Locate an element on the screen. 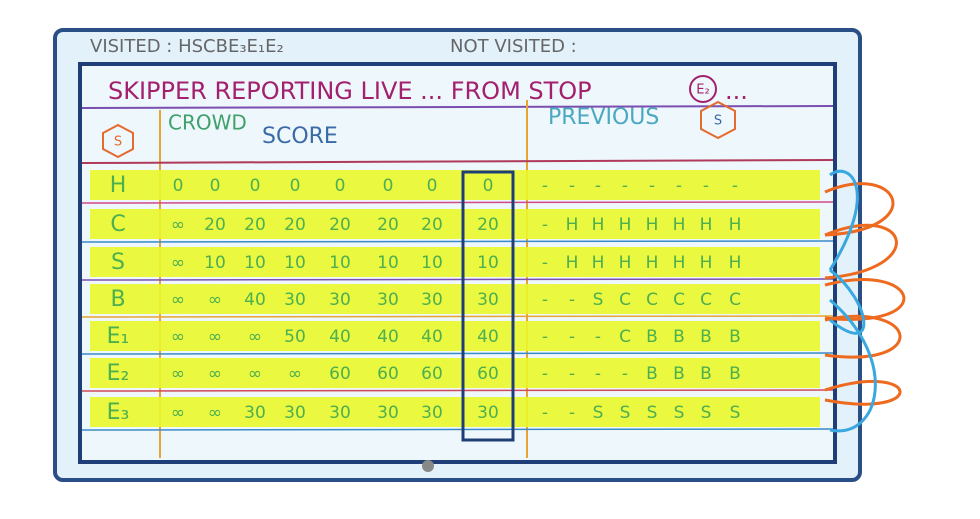 This screenshot has width=980, height=519. header-previous: PREVIOUS is located at coordinates (603, 117).